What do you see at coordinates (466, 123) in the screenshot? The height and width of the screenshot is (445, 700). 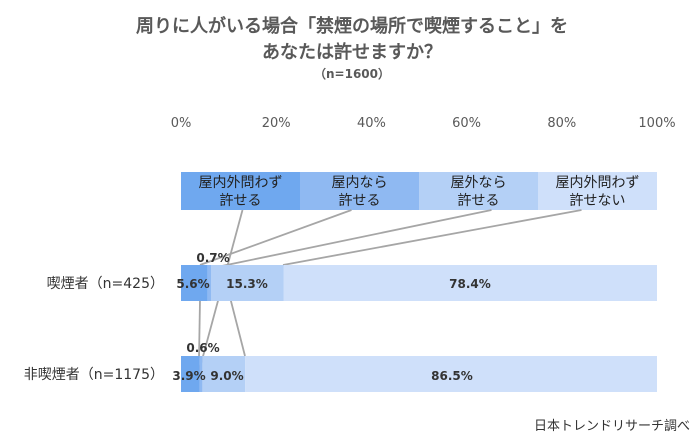 I see `x-tick-label: 60%` at bounding box center [466, 123].